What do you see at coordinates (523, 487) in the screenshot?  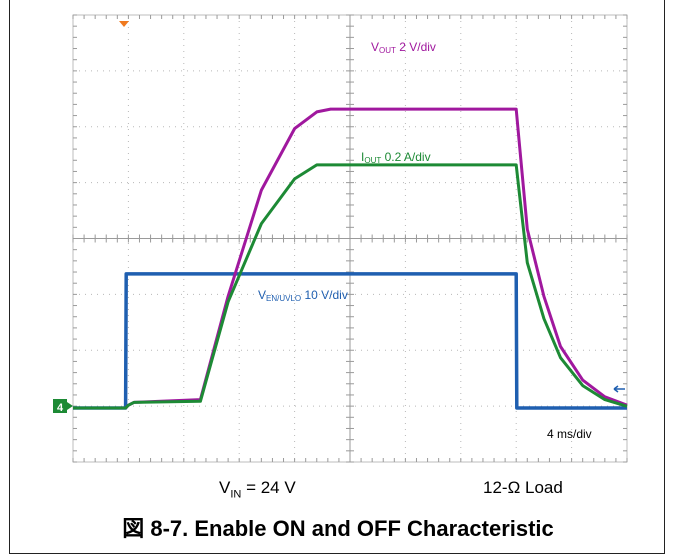 I see `load-condition: 12-Ω Load` at bounding box center [523, 487].